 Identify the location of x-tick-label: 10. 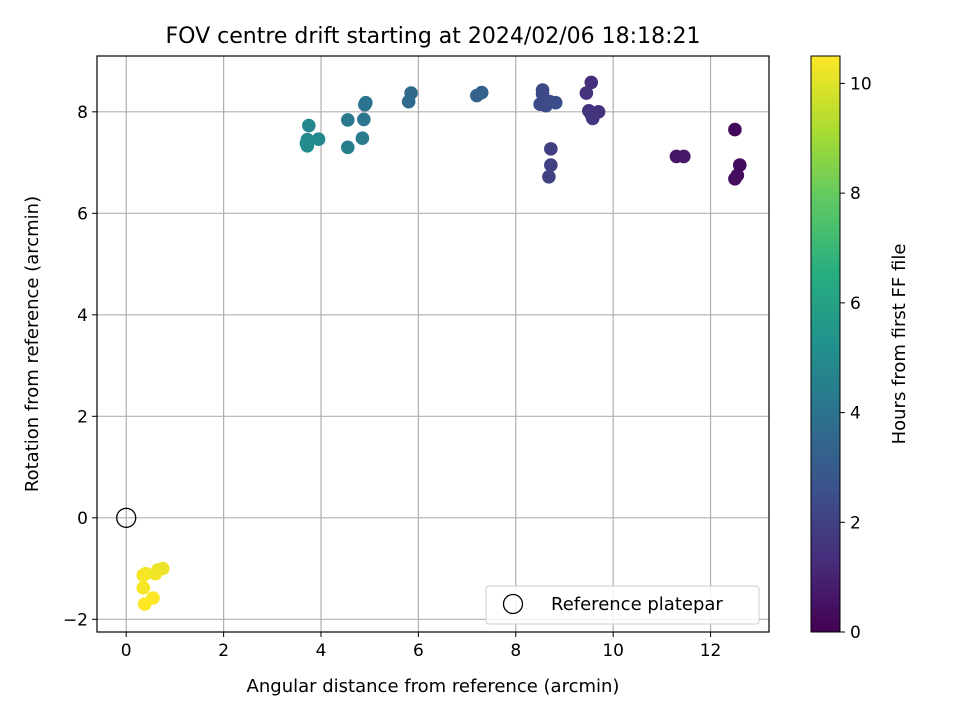
(613, 651).